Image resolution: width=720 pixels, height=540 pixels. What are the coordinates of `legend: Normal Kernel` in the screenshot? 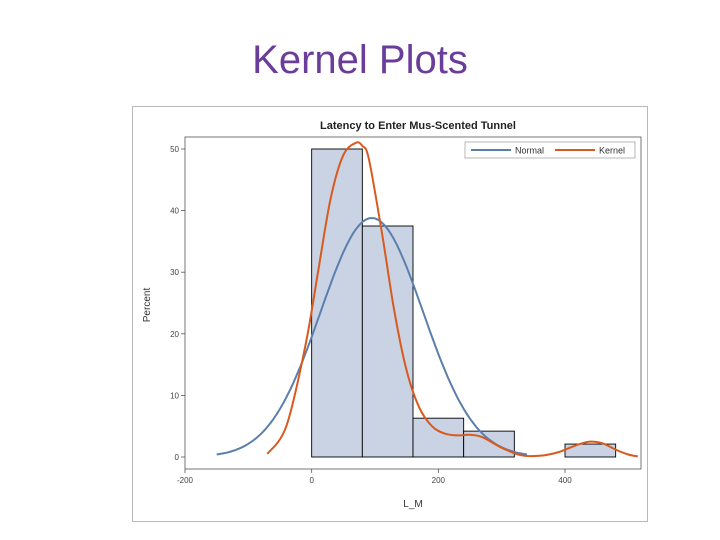 It's located at (550, 150).